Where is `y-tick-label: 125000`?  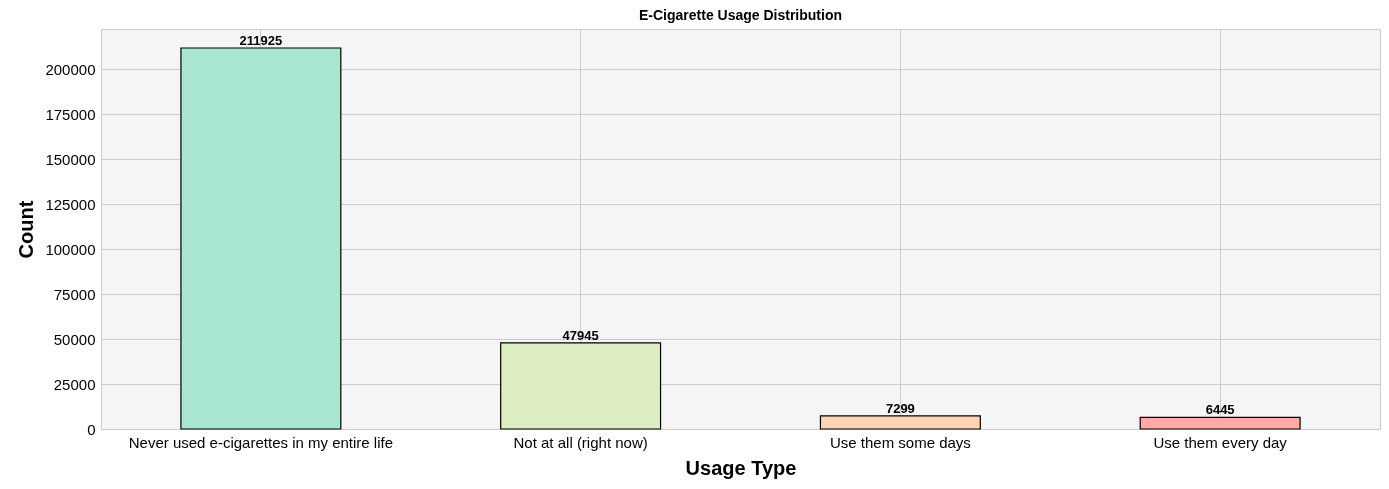 y-tick-label: 125000 is located at coordinates (70, 204).